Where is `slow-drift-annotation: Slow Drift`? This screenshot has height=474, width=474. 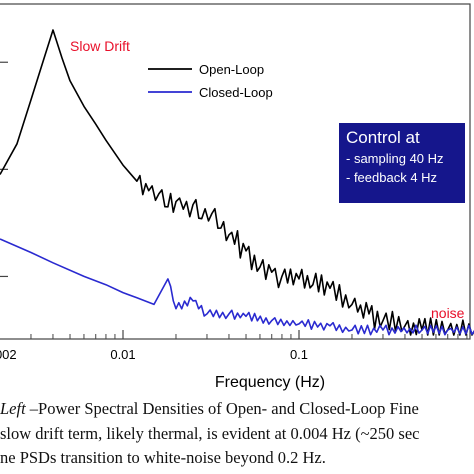 slow-drift-annotation: Slow Drift is located at coordinates (100, 46).